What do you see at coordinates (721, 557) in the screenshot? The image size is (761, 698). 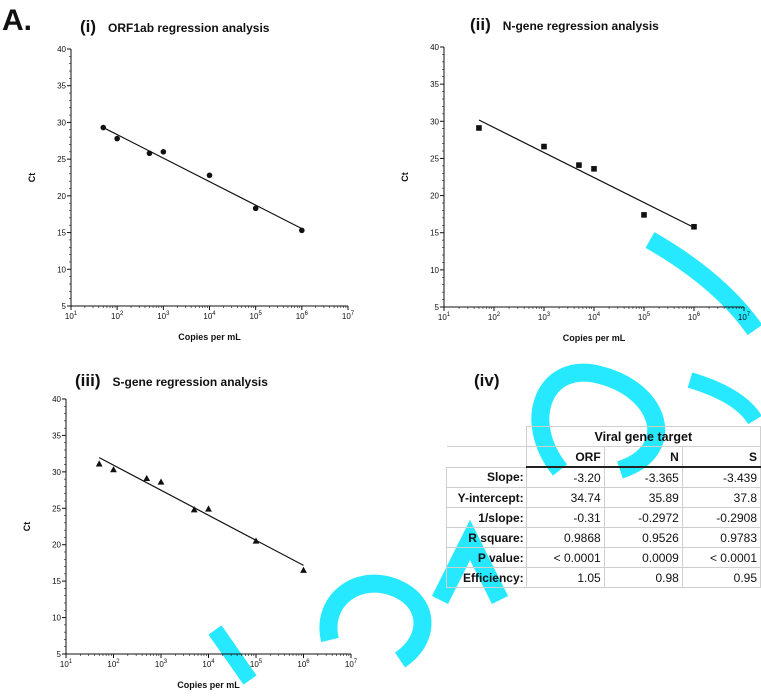 I see `table-cell: < 0.0001` at bounding box center [721, 557].